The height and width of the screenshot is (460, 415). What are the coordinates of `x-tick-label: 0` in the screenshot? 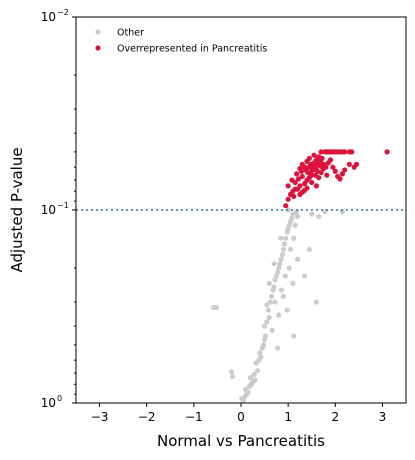 It's located at (241, 417).